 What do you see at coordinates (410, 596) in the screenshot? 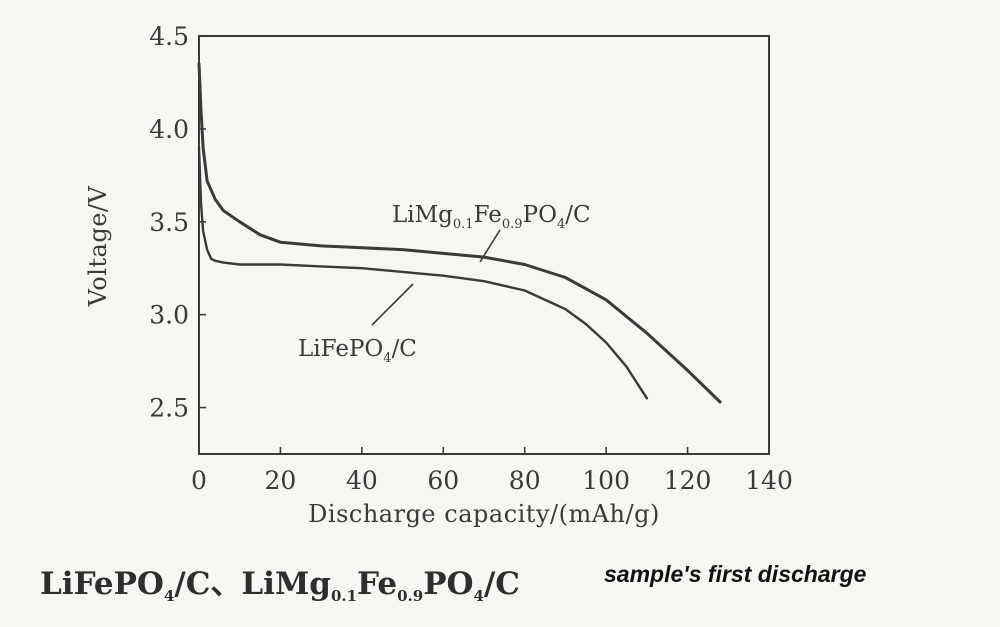
I see `caption-sub3: 0.9` at bounding box center [410, 596].